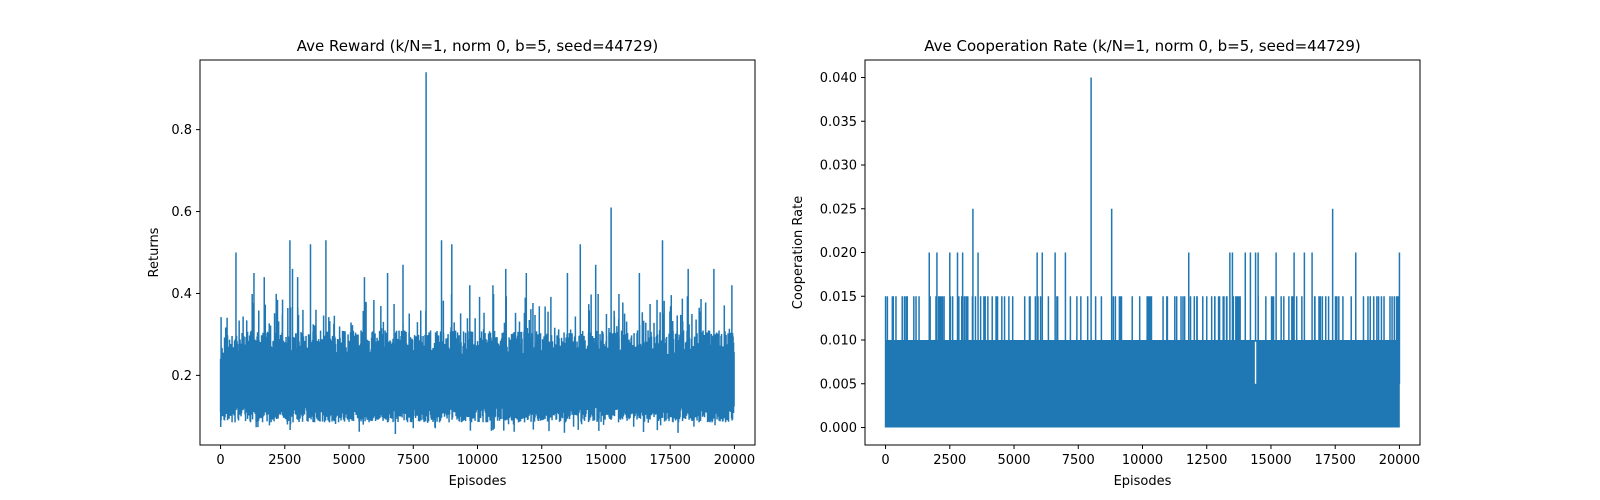 This screenshot has height=500, width=1600. I want to click on y-tick-label: 0.000, so click(838, 428).